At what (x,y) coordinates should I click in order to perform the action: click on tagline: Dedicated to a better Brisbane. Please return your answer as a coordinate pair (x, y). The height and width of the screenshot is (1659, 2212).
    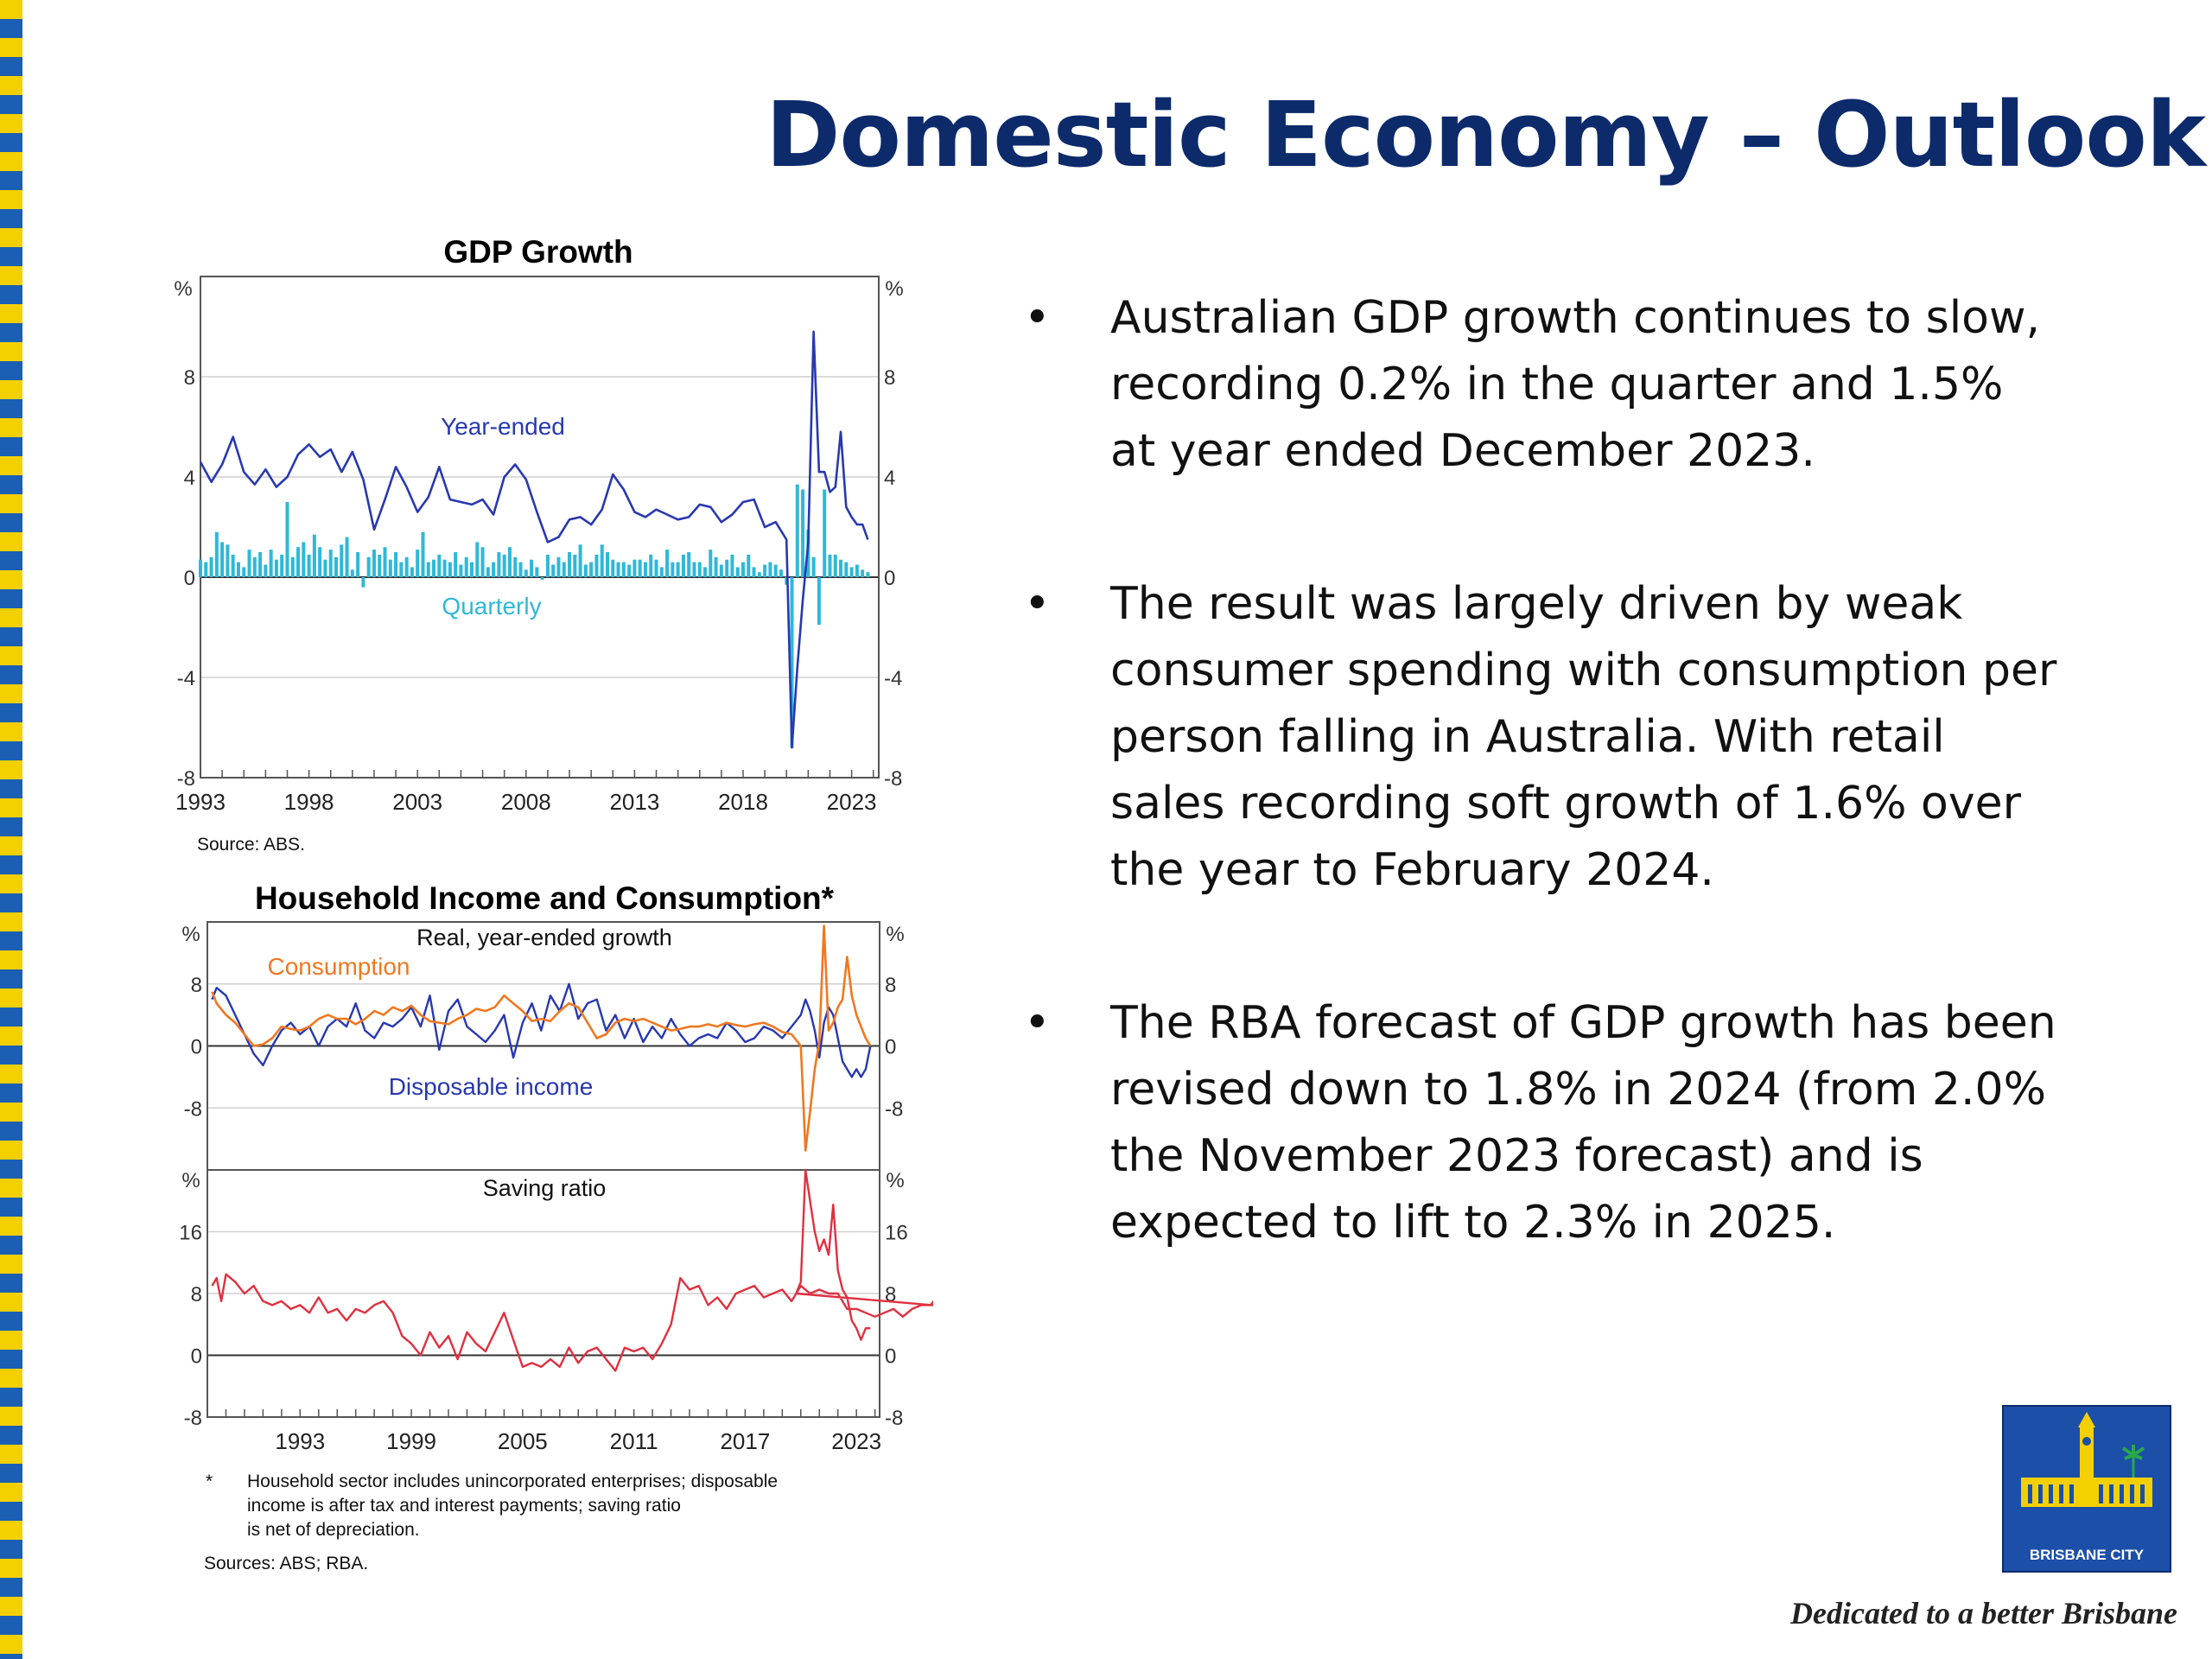
    Looking at the image, I should click on (1983, 1613).